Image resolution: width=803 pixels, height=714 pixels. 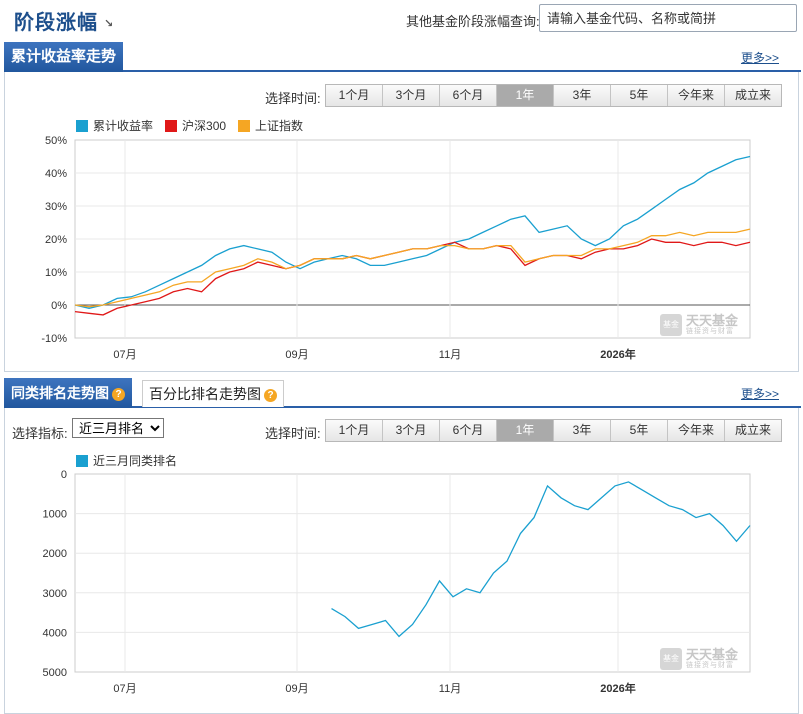 What do you see at coordinates (55, 554) in the screenshot?
I see `y-tick-label: 2000` at bounding box center [55, 554].